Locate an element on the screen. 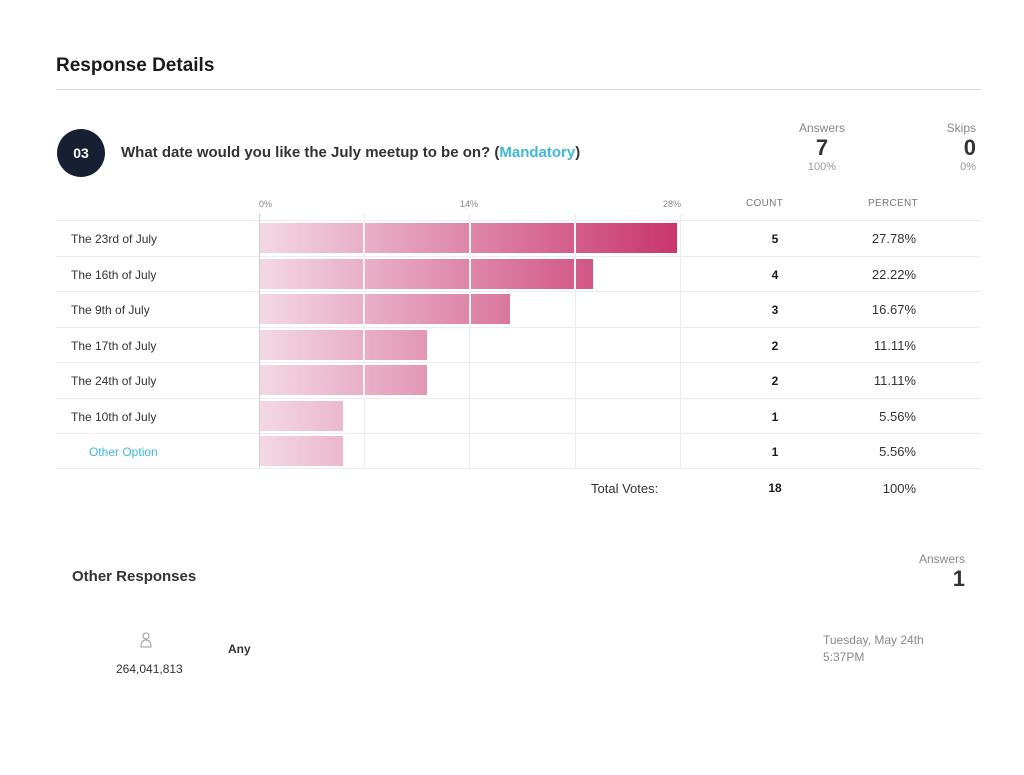 The height and width of the screenshot is (775, 1024). option-percent: 16.67% is located at coordinates (893, 309).